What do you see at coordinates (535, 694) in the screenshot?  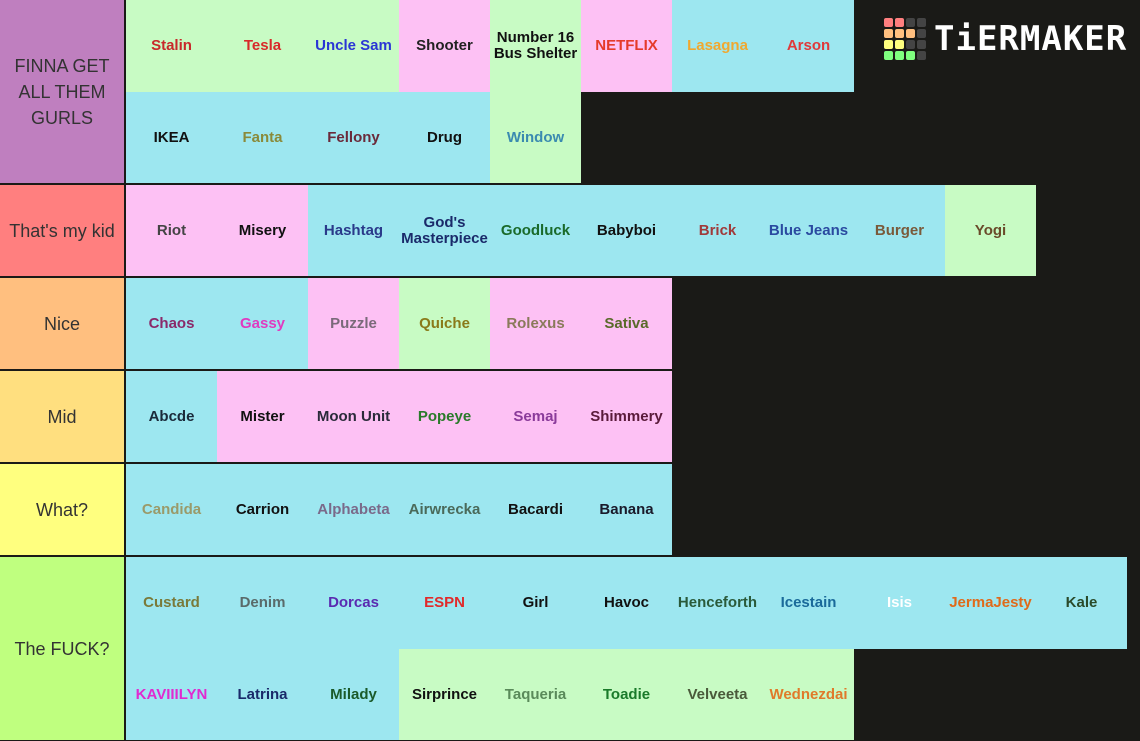 I see `tier-item: Taqueria` at bounding box center [535, 694].